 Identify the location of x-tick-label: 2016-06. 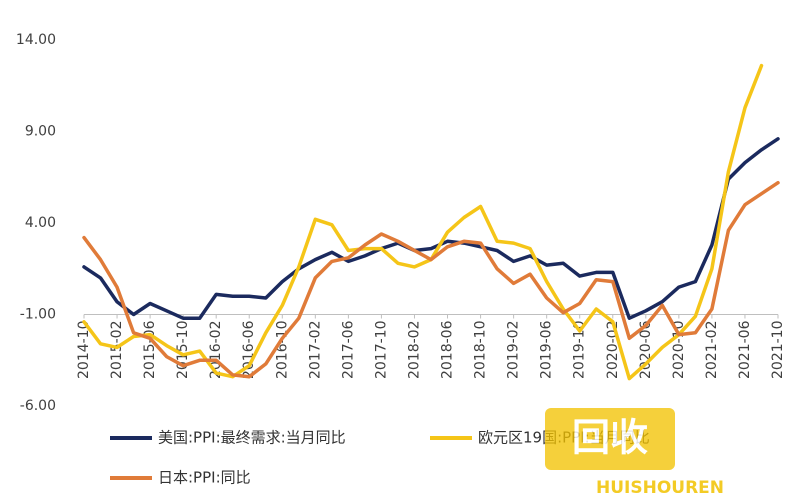
(249, 349).